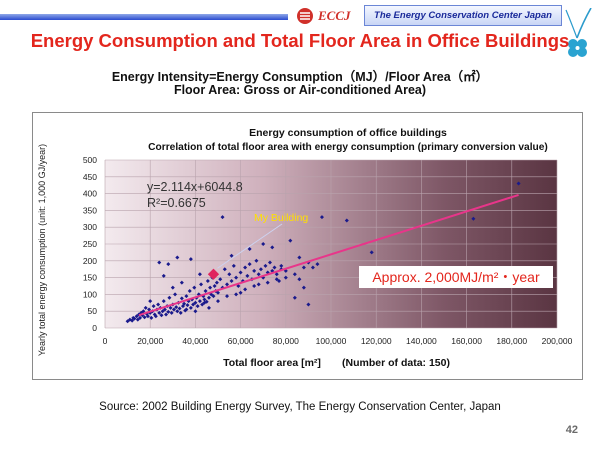  What do you see at coordinates (176, 203) in the screenshot?
I see `r-squared: R²=0.6675` at bounding box center [176, 203].